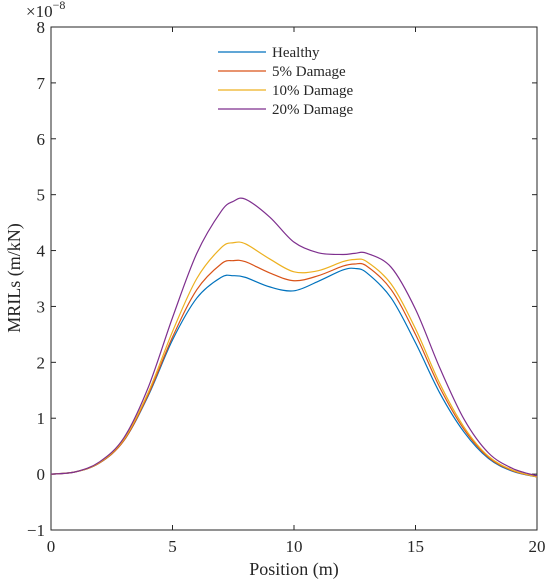 The image size is (550, 584). I want to click on legend-label-20-damage: 20% Damage, so click(313, 110).